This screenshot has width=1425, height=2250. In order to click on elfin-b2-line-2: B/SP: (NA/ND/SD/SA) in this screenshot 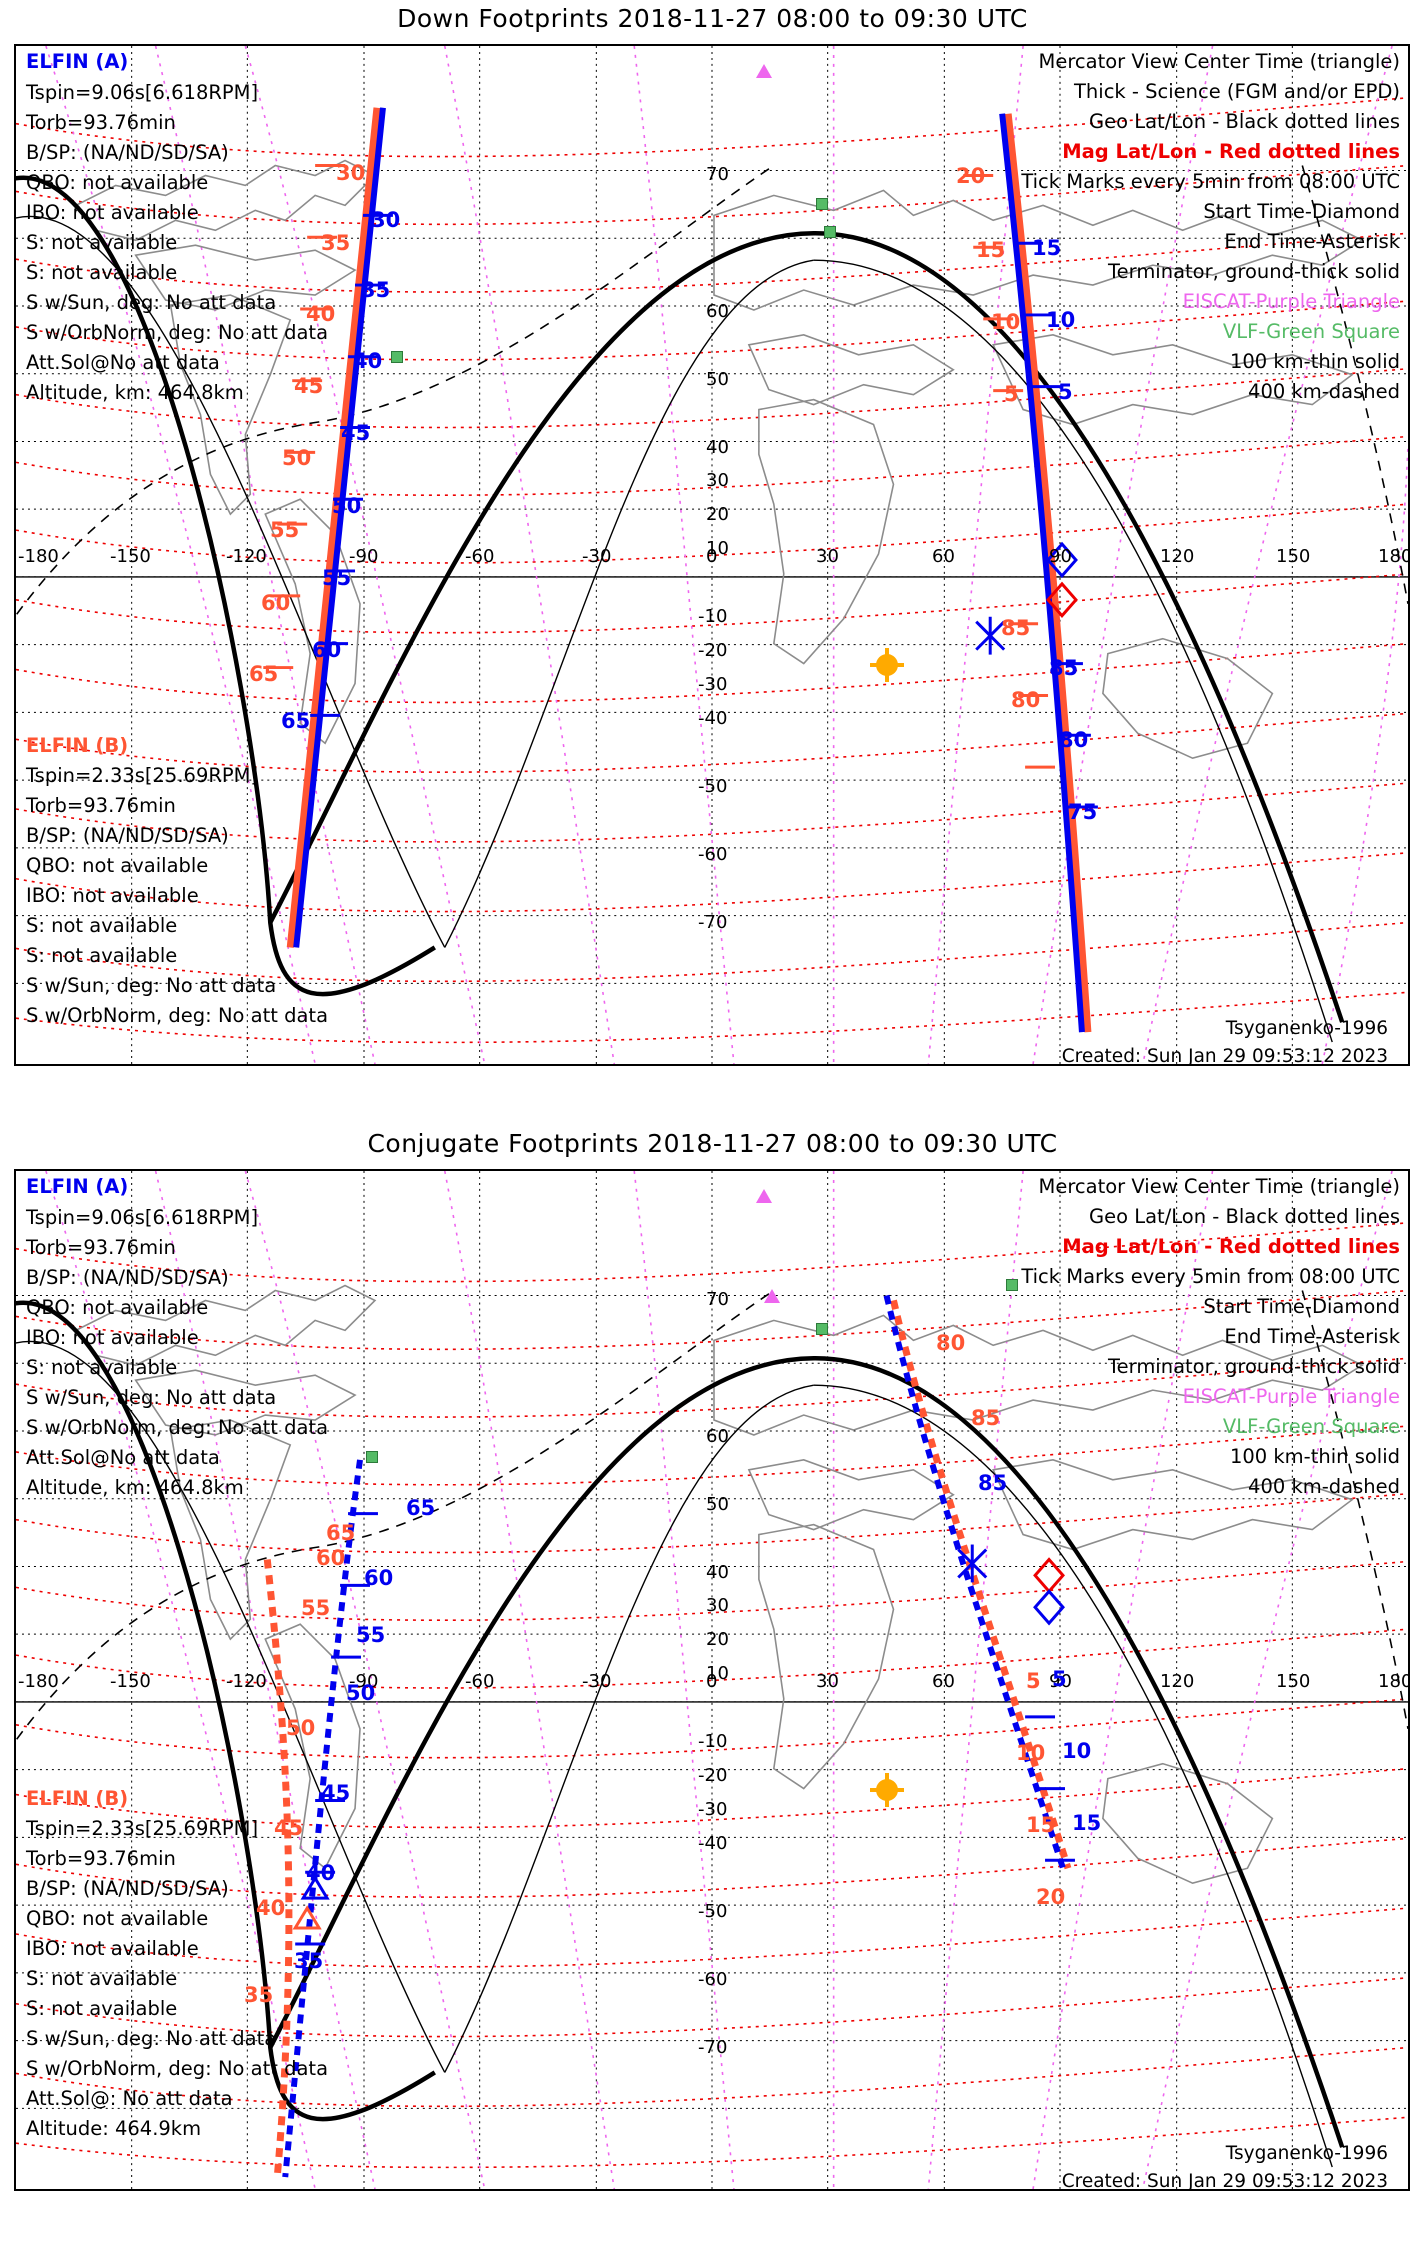, I will do `click(127, 1888)`.